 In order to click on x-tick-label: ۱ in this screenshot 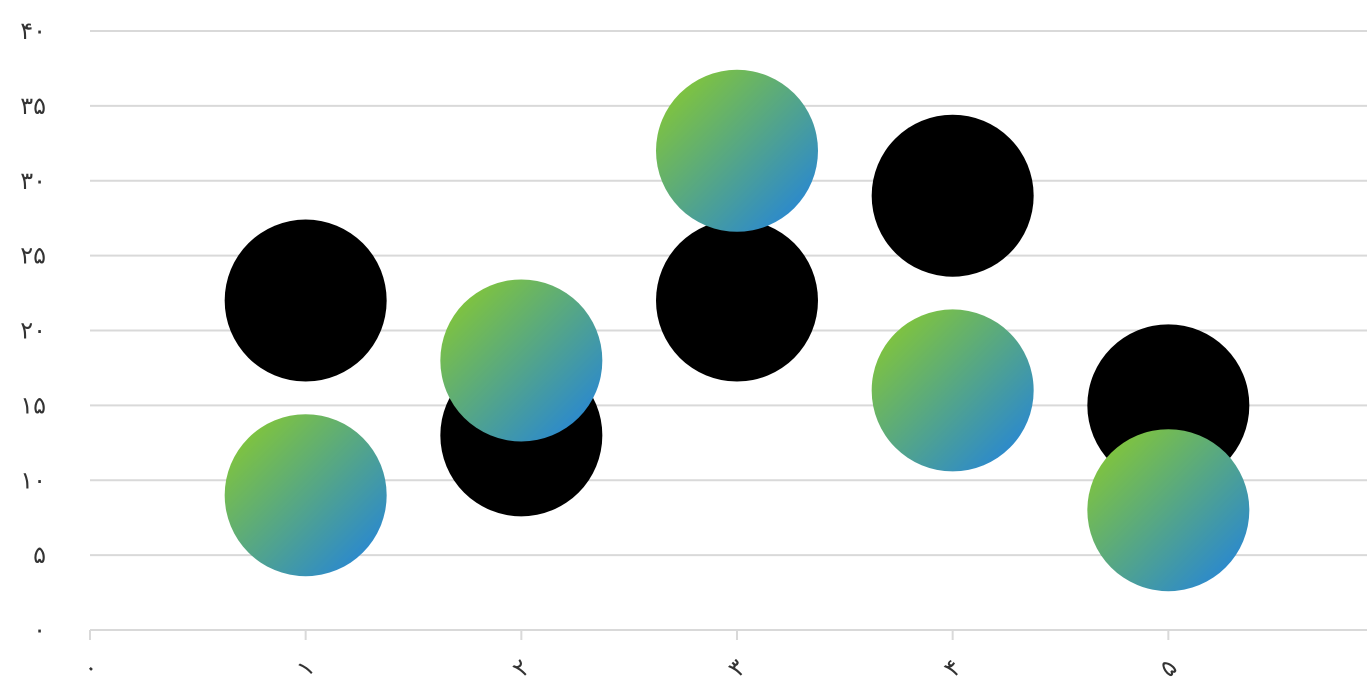, I will do `click(305, 668)`.